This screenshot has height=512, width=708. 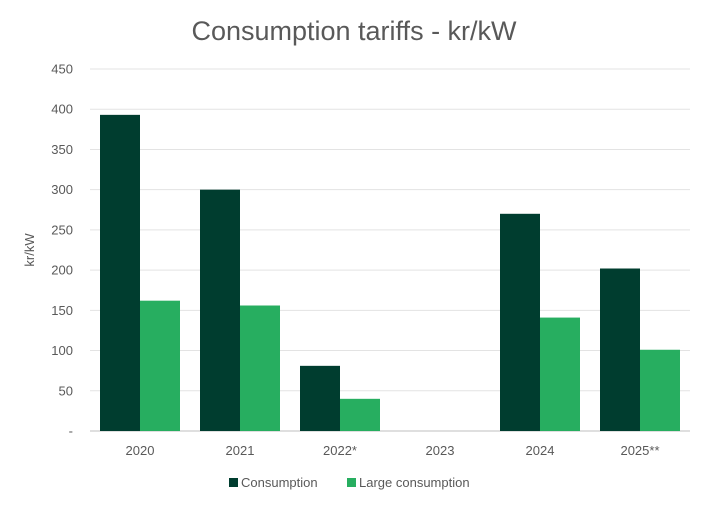 I want to click on chart-title: Consumption tariffs - kr/kW, so click(x=354, y=31).